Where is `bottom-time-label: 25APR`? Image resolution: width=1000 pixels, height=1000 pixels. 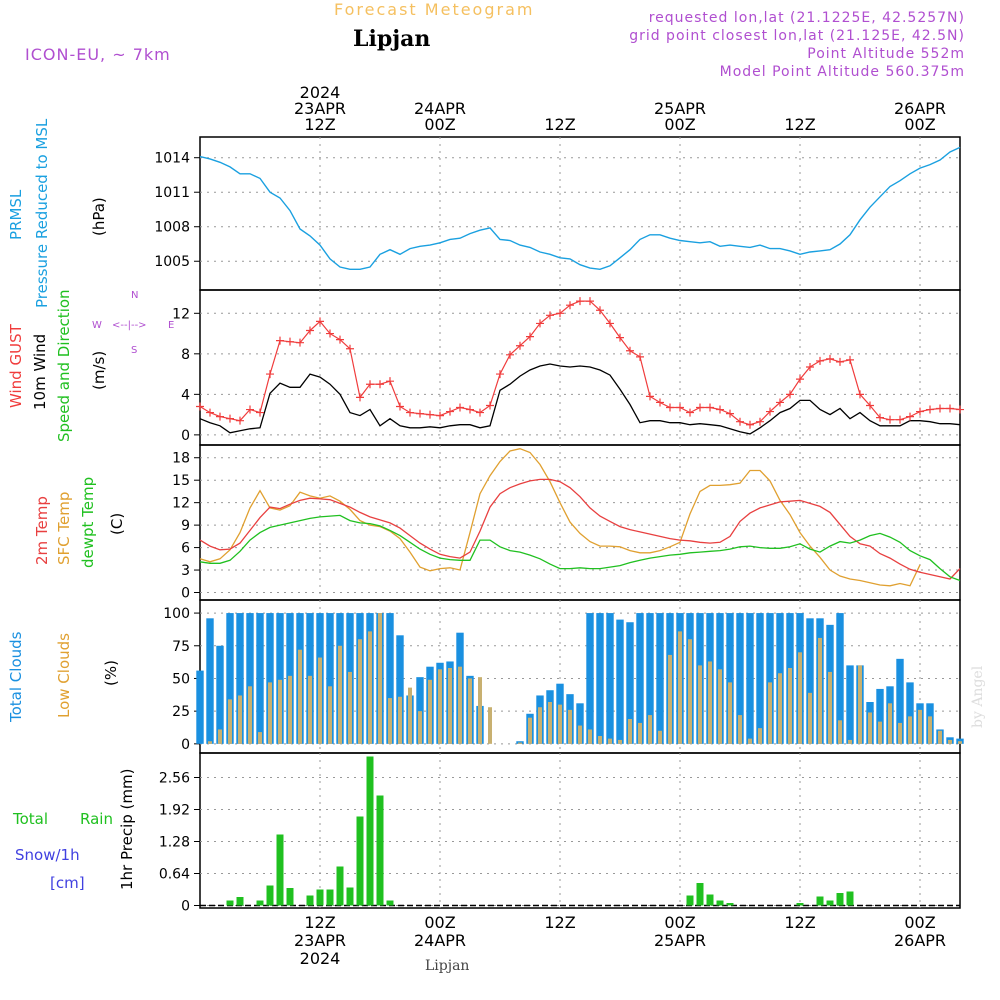
bottom-time-label: 25APR is located at coordinates (680, 940).